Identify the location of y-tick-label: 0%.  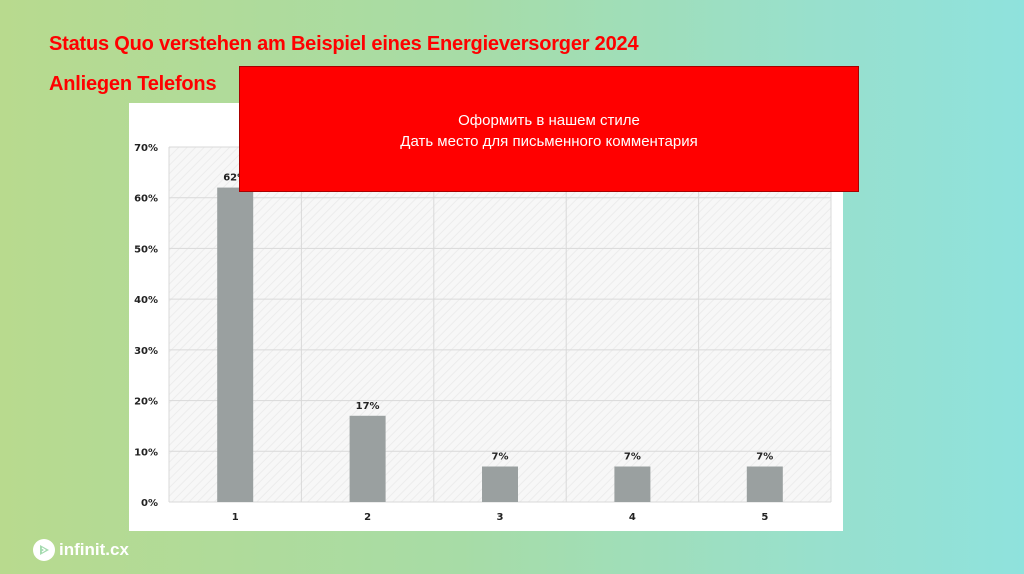
(149, 503).